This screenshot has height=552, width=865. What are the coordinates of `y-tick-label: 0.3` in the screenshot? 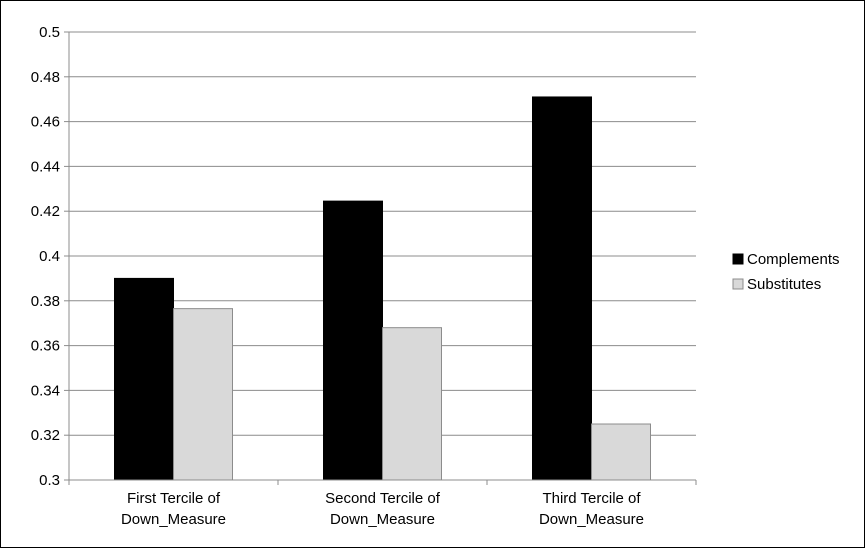 It's located at (49, 480).